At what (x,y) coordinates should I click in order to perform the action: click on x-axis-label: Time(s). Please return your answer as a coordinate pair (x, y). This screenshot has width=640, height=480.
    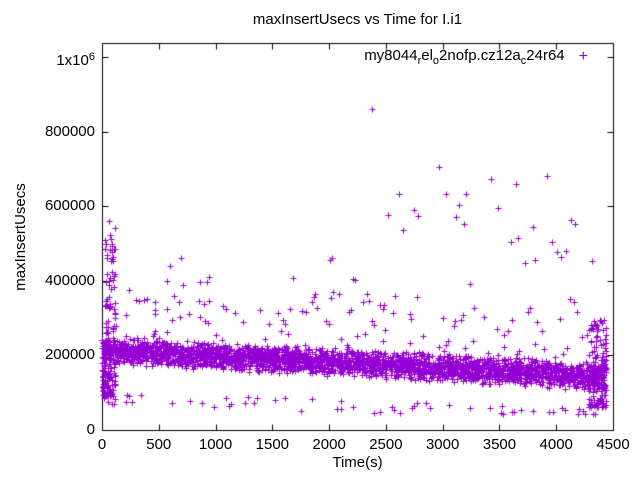
    Looking at the image, I should click on (357, 462).